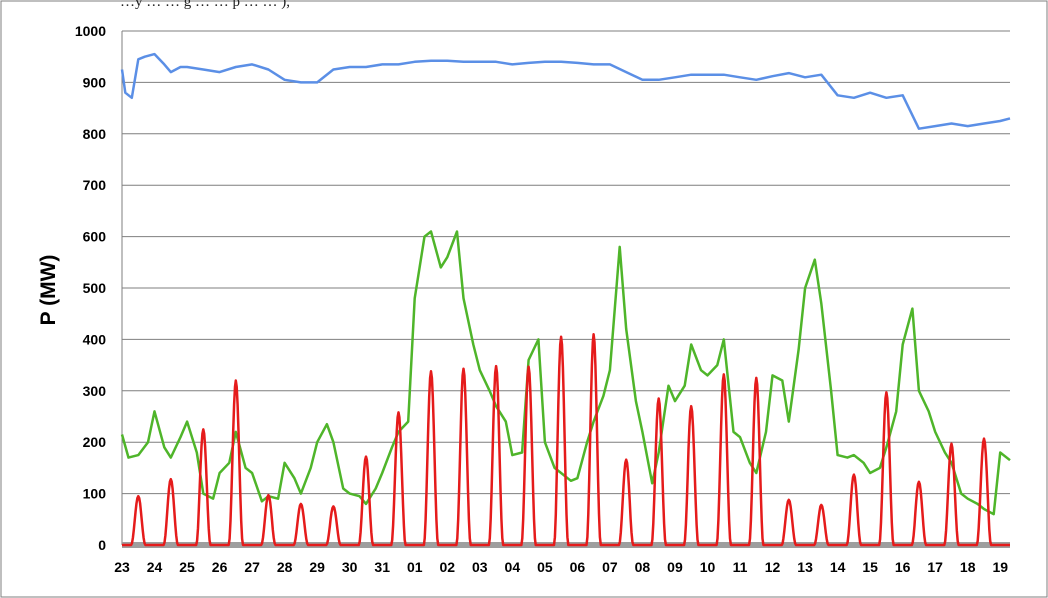 Image resolution: width=1048 pixels, height=598 pixels. Describe the element at coordinates (95, 391) in the screenshot. I see `y-tick-label: 300` at that location.